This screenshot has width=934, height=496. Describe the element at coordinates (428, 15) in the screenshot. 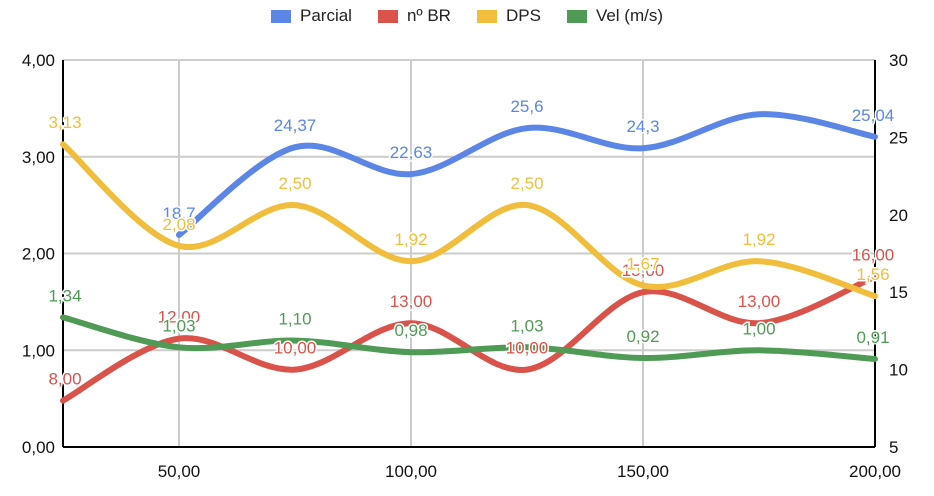

I see `legend-label: nº BR` at that location.